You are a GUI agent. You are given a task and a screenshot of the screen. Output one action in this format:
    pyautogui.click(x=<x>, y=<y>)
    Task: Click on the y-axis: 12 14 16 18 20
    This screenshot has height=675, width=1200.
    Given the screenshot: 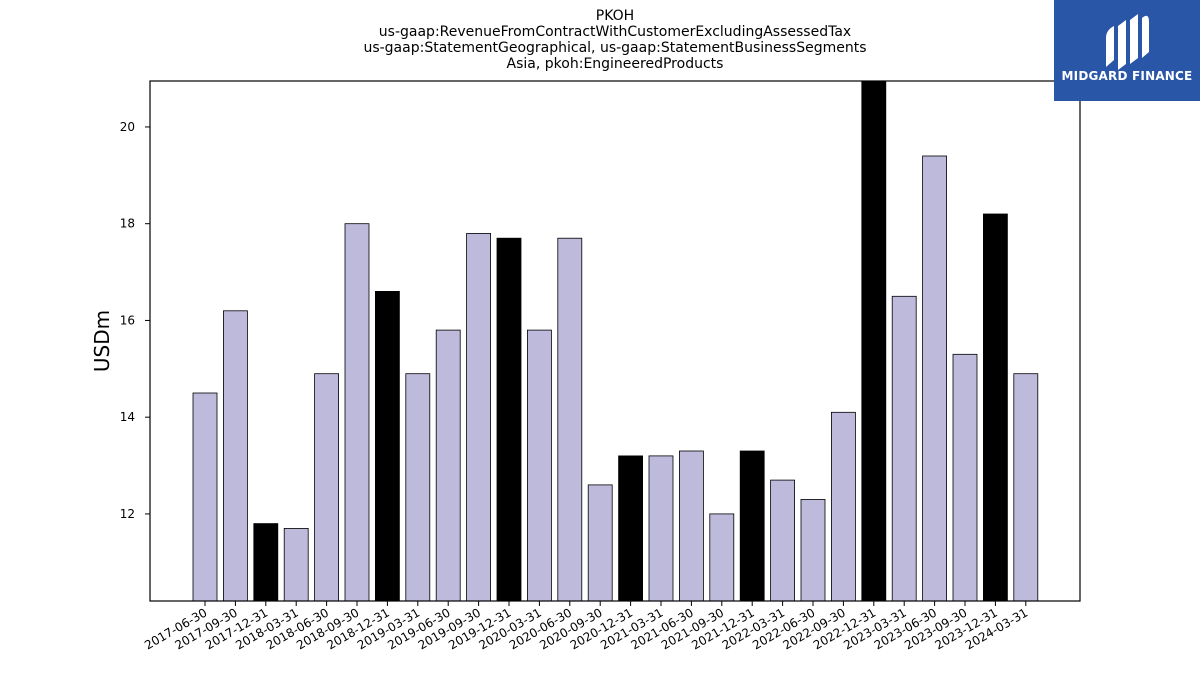 What is the action you would take?
    pyautogui.click(x=135, y=320)
    